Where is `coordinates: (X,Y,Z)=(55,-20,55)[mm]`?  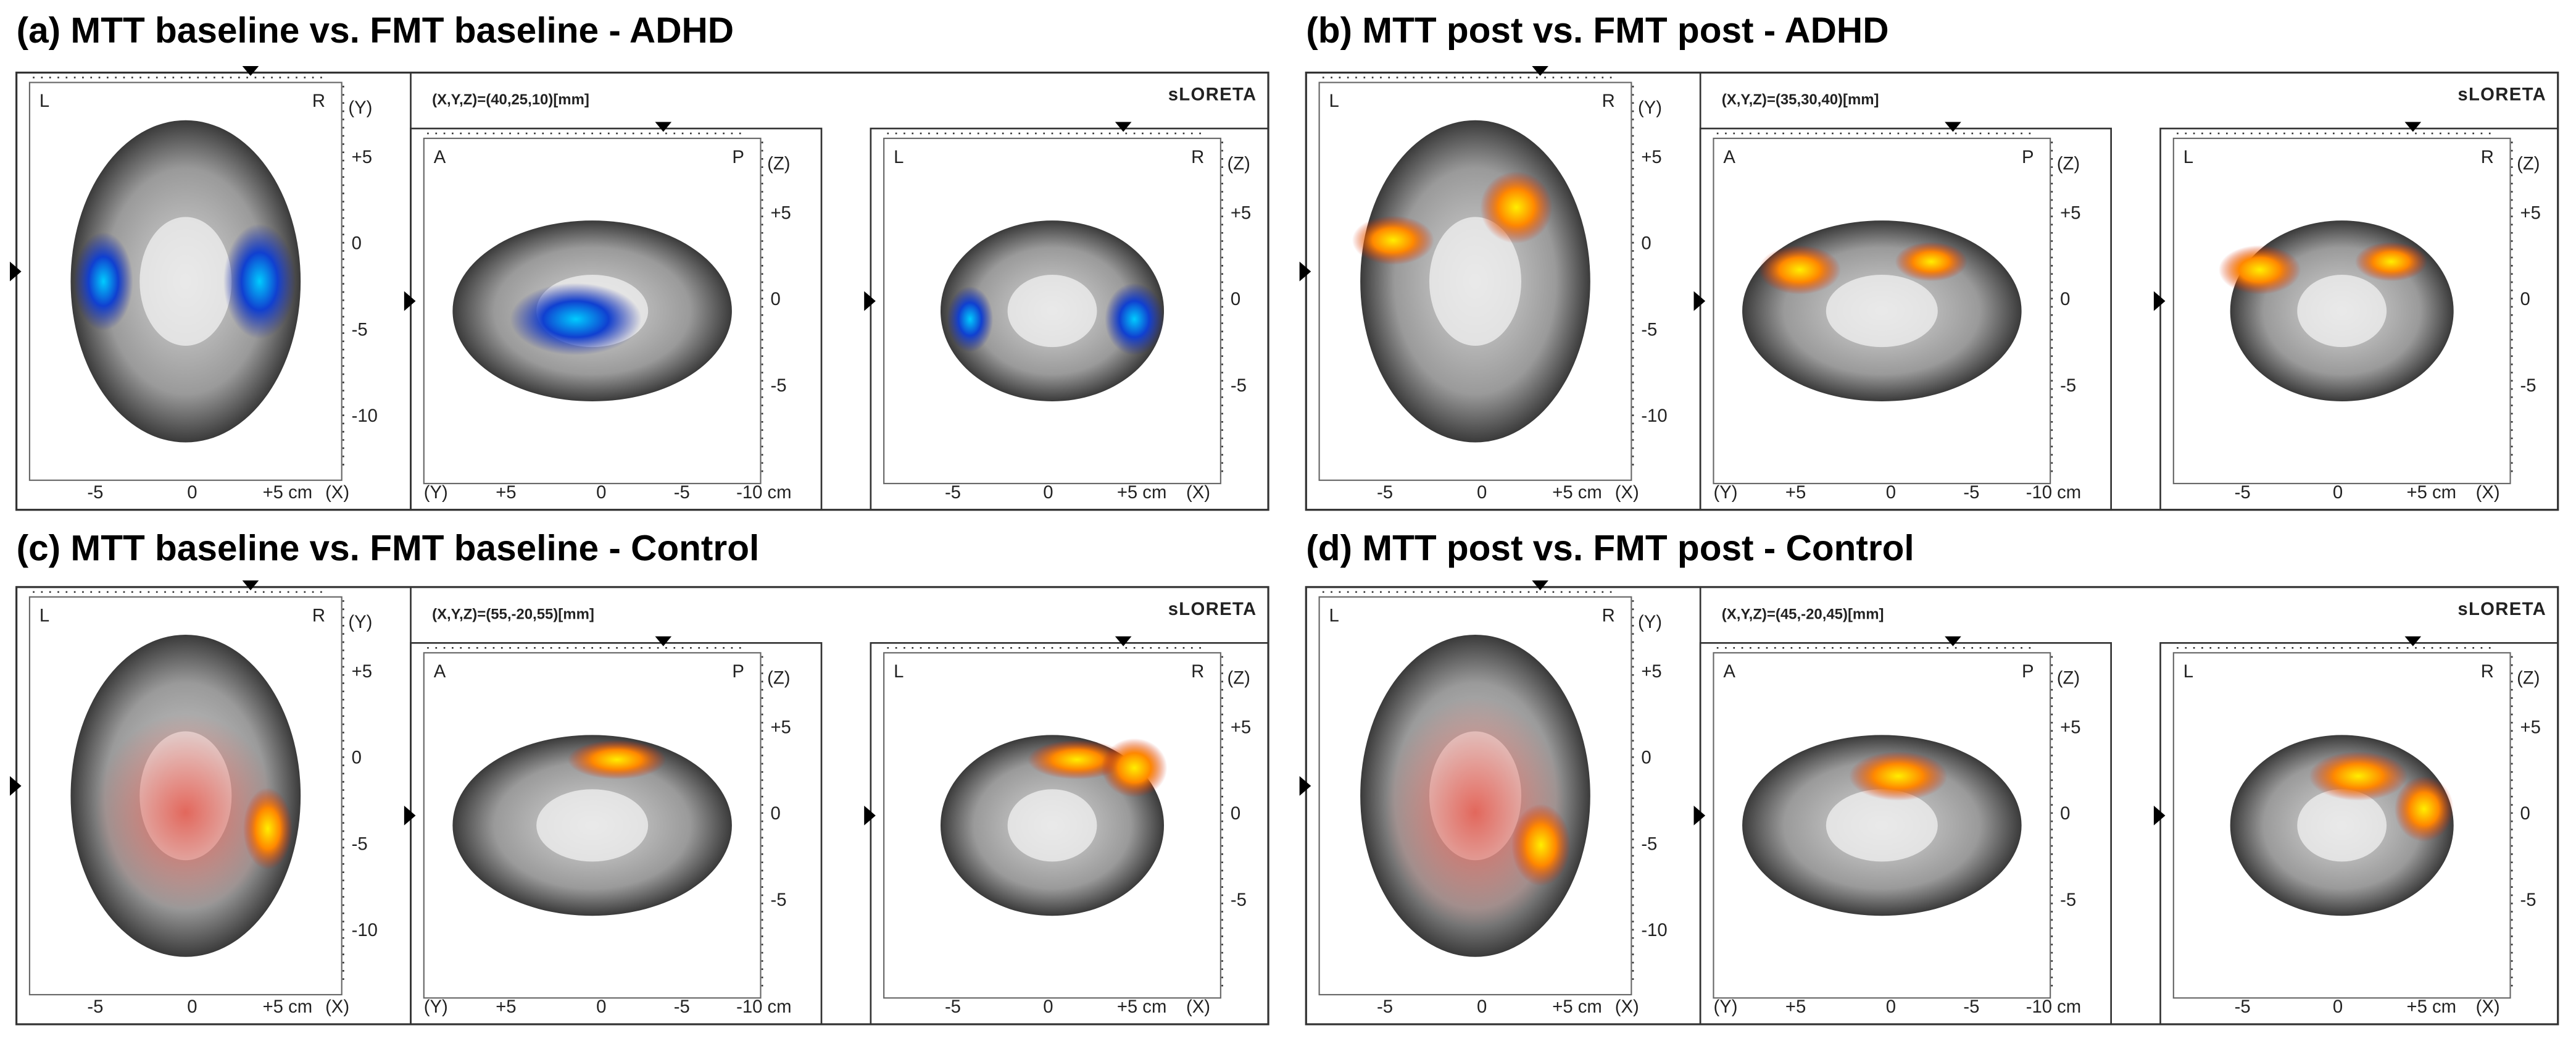 coordinates: (X,Y,Z)=(55,-20,55)[mm] is located at coordinates (513, 614).